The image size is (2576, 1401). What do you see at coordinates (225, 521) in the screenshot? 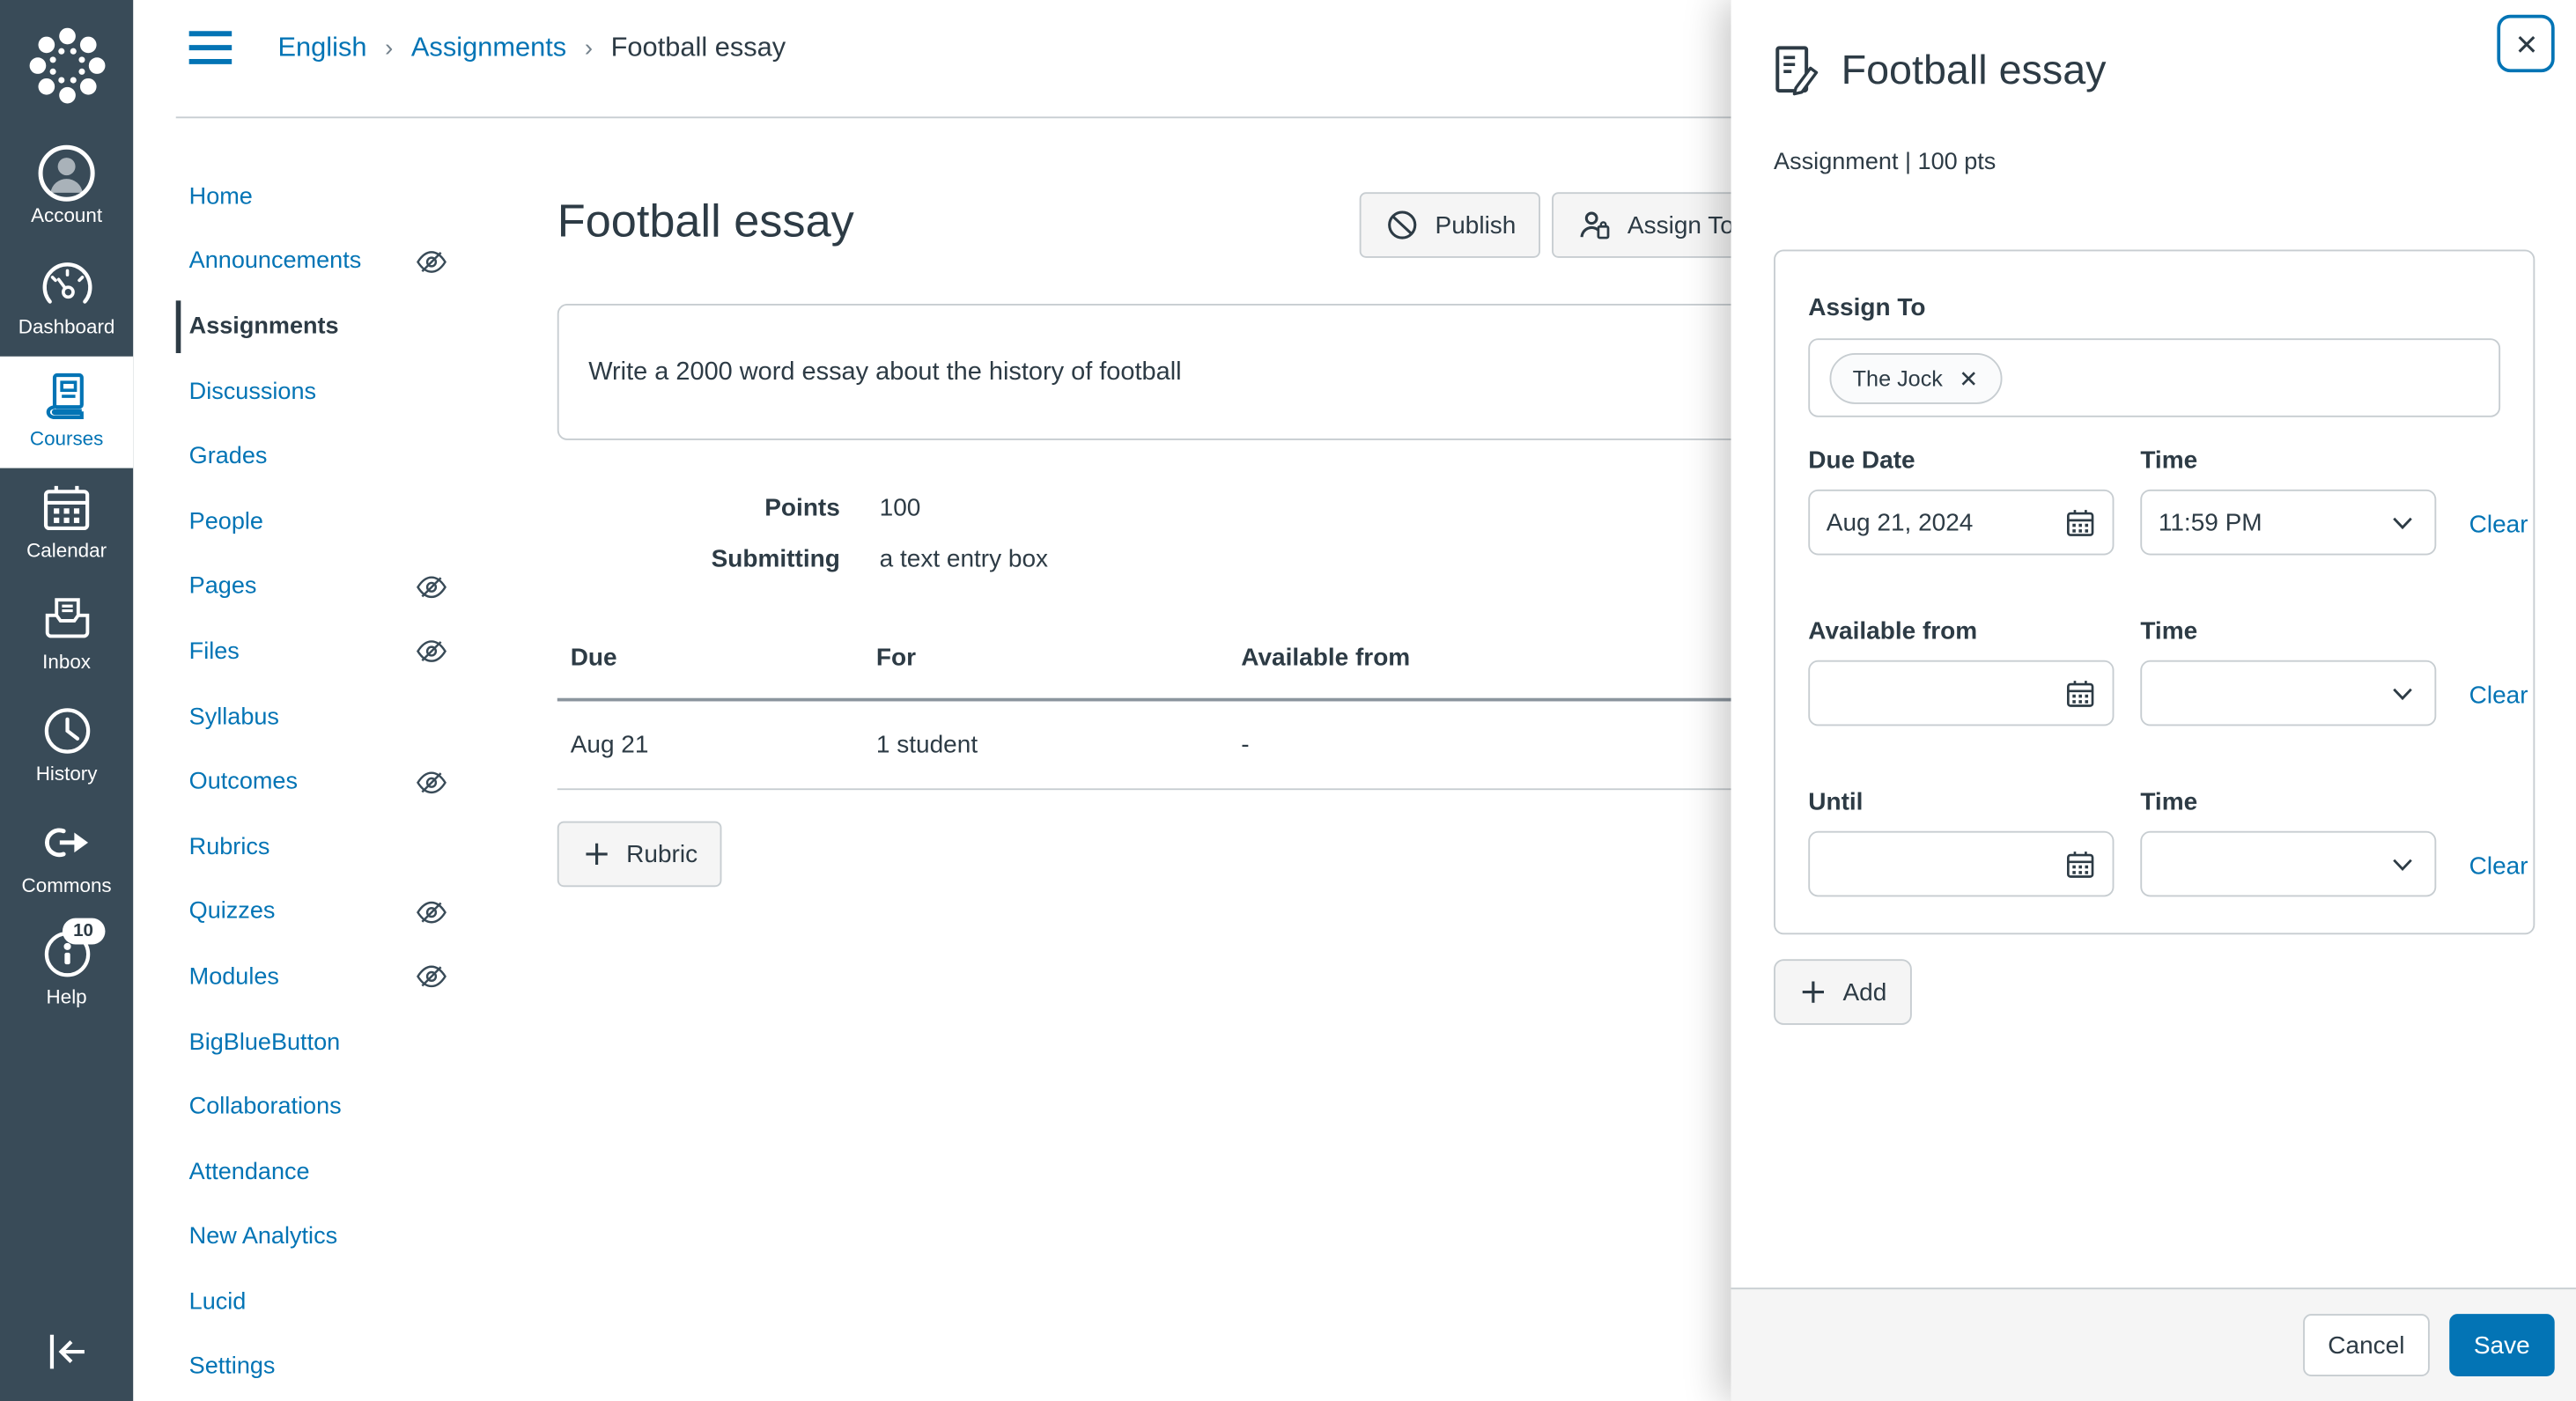
I see `course-nav-people: People` at bounding box center [225, 521].